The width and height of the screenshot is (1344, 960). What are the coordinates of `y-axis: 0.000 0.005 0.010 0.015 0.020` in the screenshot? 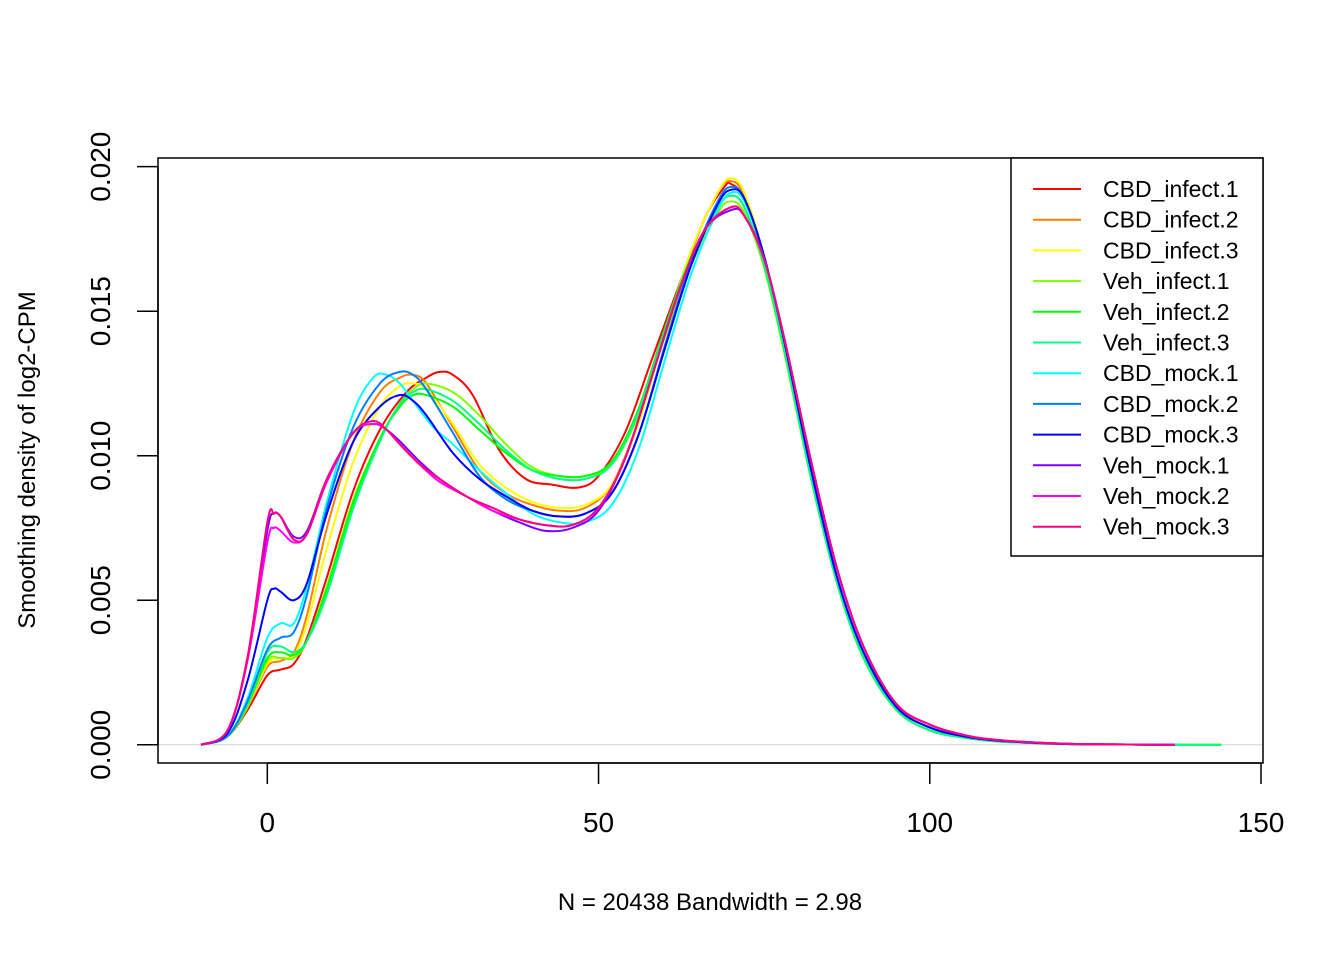 It's located at (122, 456).